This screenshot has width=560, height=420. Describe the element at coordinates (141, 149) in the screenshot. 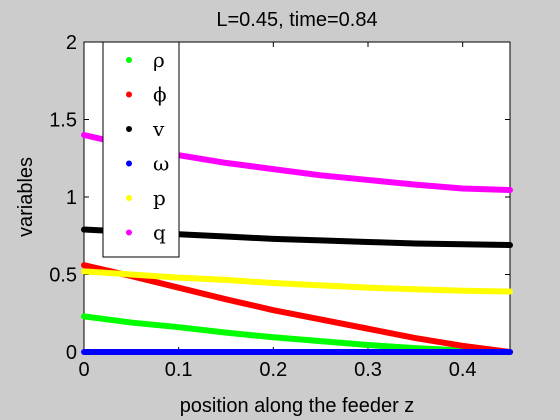

I see `legend-box` at that location.